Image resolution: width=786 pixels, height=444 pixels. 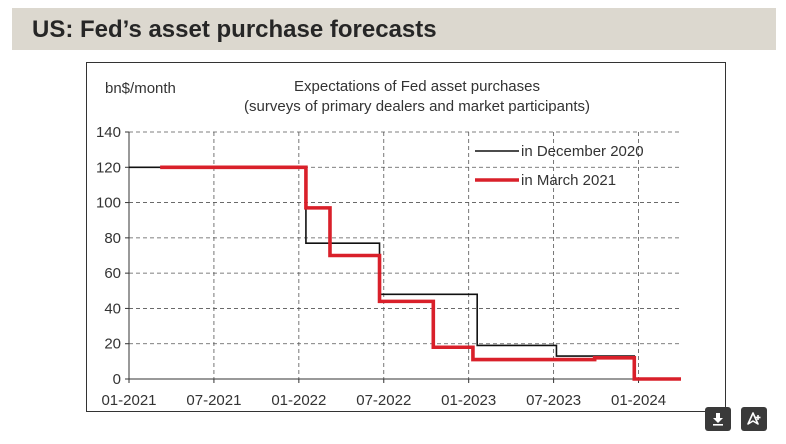 I want to click on download-icon, so click(x=718, y=419).